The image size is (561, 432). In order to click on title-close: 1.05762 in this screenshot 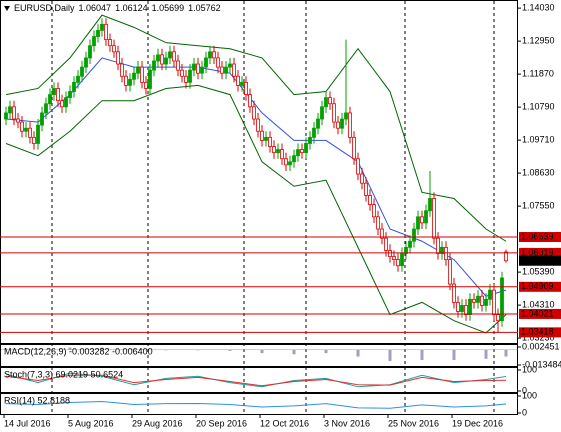, I will do `click(204, 8)`.